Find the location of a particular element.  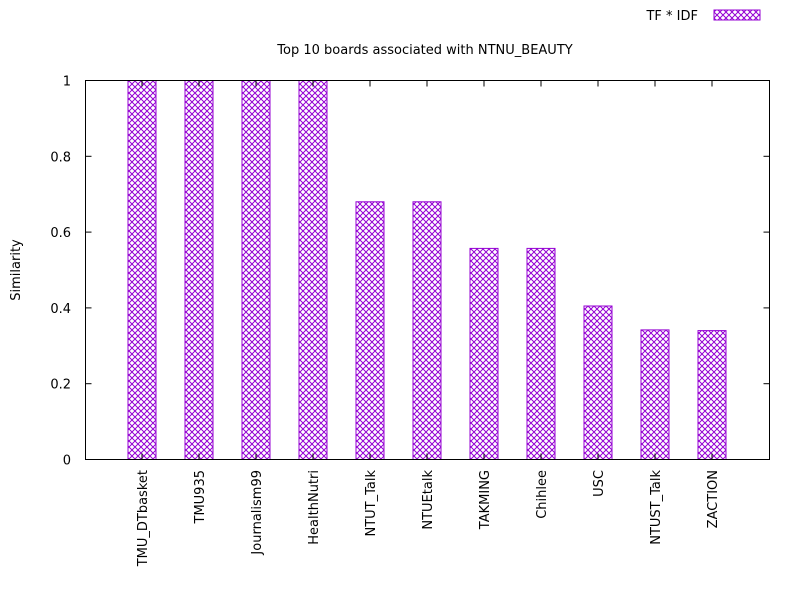

y-tick-label: 1 is located at coordinates (67, 82).